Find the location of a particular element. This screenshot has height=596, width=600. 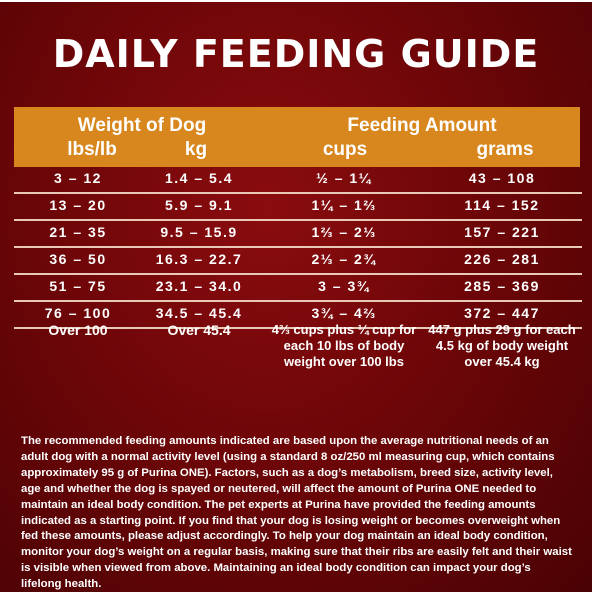

header-feeding-amount: Feeding Amount is located at coordinates (422, 125).